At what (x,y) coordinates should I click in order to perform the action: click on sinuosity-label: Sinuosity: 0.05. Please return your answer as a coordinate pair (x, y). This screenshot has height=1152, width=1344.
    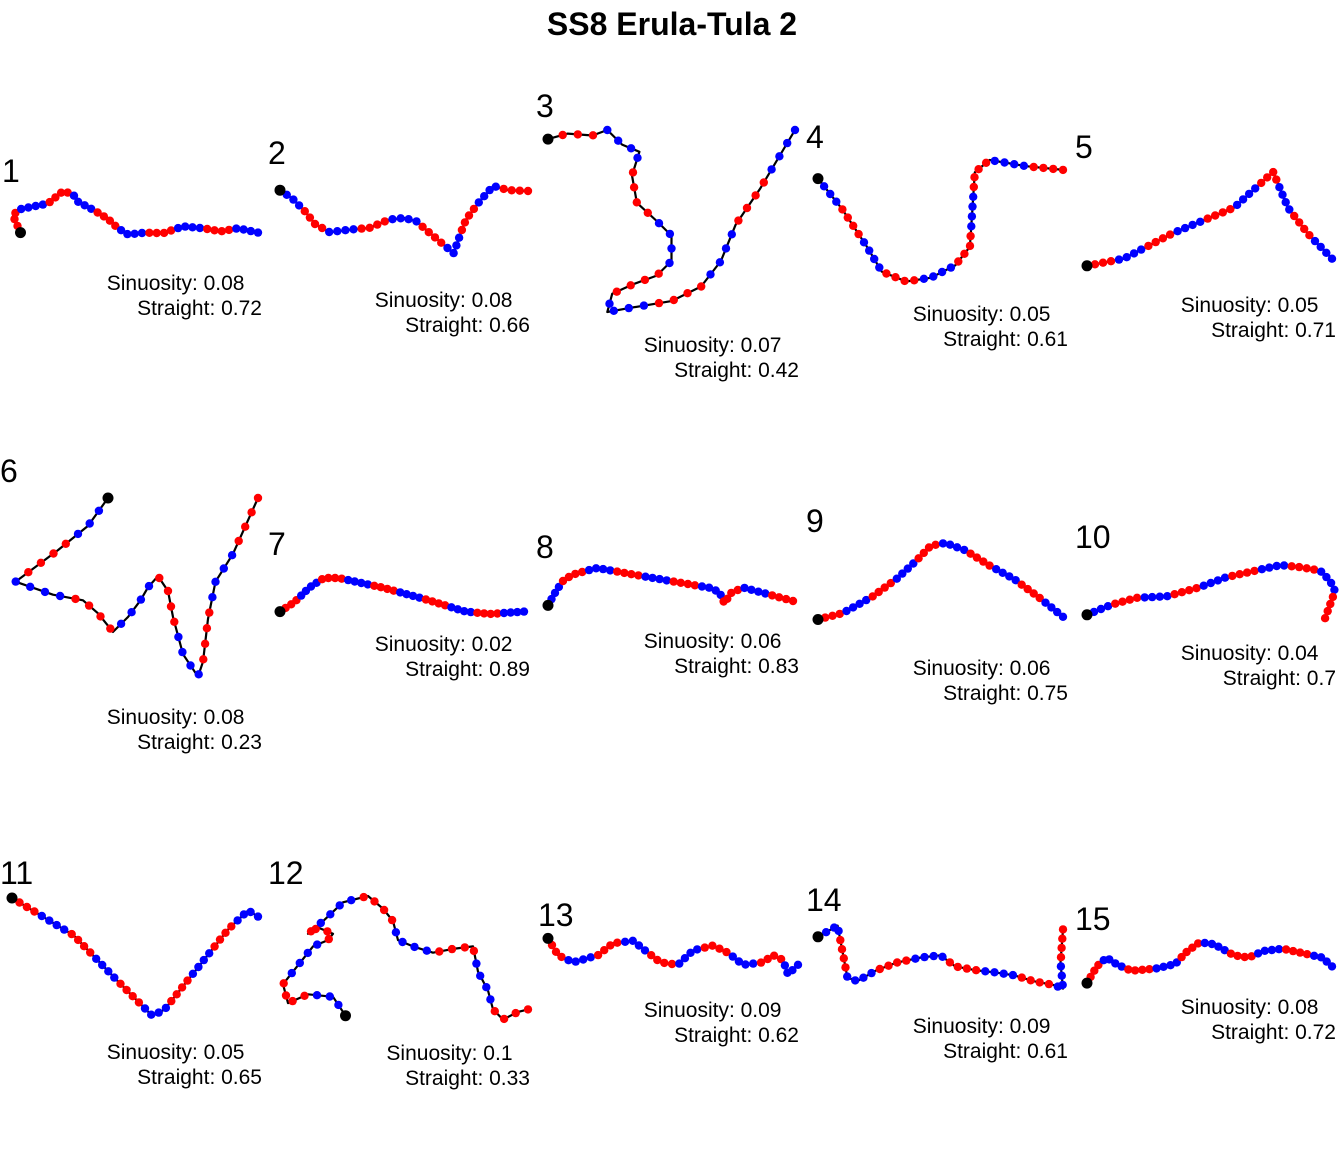
    Looking at the image, I should click on (184, 1052).